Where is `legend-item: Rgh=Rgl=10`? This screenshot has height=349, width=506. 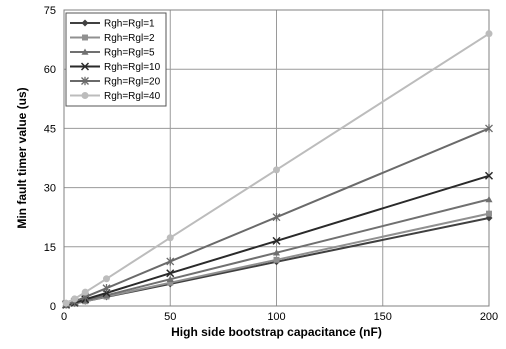
legend-item: Rgh=Rgl=10 is located at coordinates (115, 67).